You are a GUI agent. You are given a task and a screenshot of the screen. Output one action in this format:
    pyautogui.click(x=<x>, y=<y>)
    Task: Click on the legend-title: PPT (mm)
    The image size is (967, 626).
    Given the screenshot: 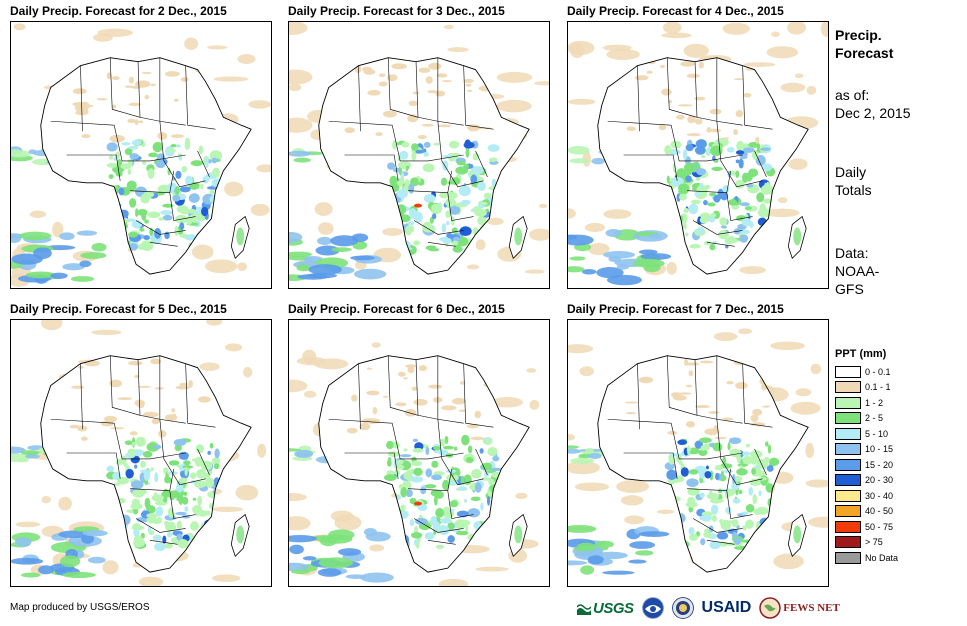 What is the action you would take?
    pyautogui.click(x=861, y=354)
    